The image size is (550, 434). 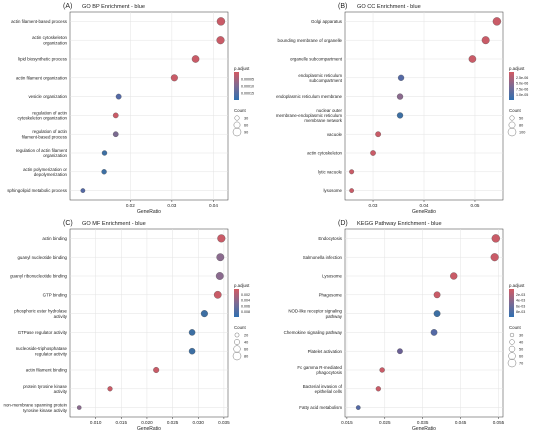 I want to click on term-label: vesicle organization, so click(x=47, y=96).